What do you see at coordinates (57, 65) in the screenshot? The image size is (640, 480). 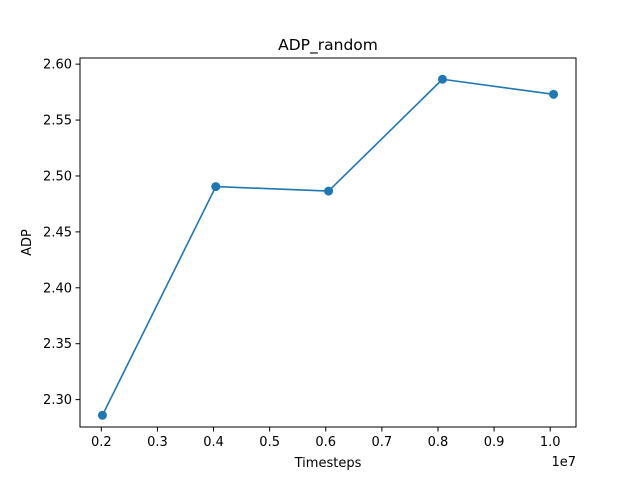 I see `y-tick-label: 2.60` at bounding box center [57, 65].